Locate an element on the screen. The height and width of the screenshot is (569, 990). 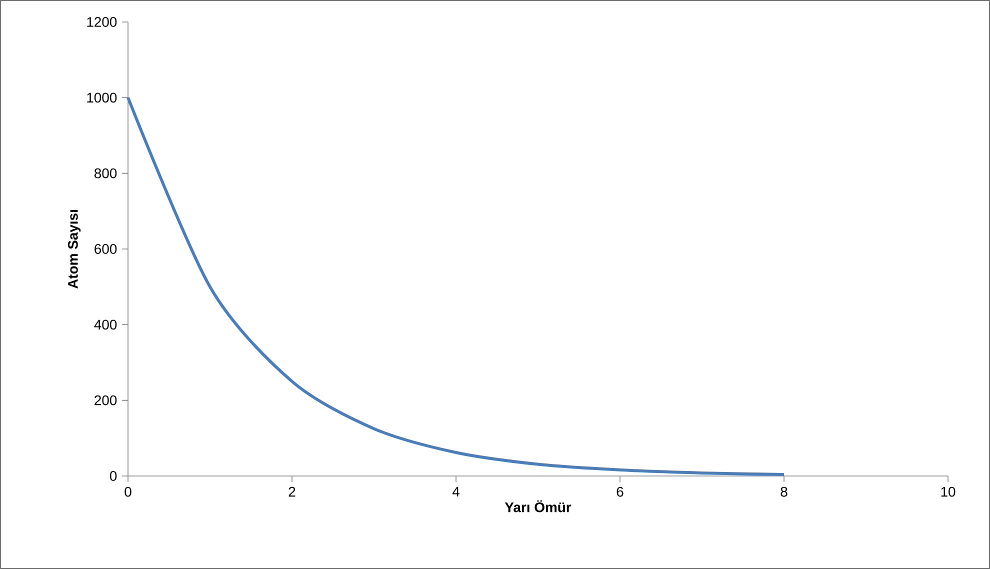
x-tick-label: 8 is located at coordinates (784, 491).